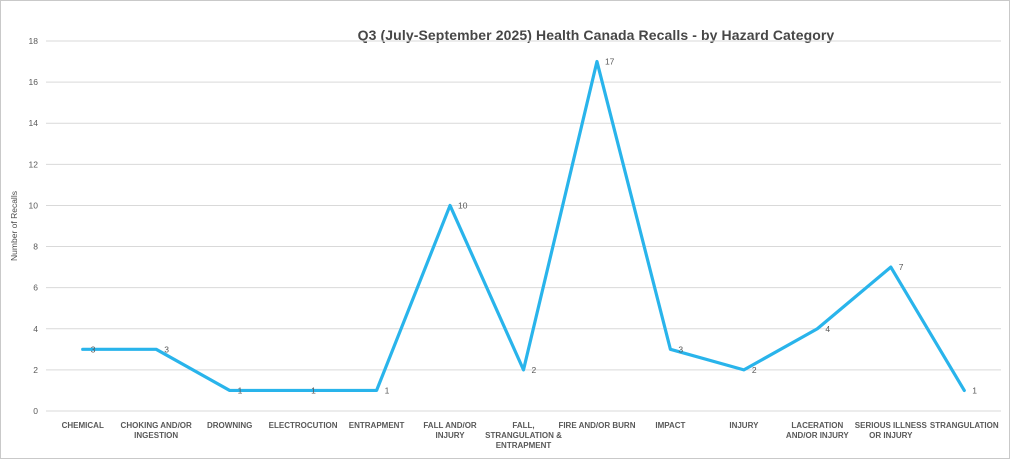  What do you see at coordinates (34, 164) in the screenshot?
I see `y-tick-label: 12` at bounding box center [34, 164].